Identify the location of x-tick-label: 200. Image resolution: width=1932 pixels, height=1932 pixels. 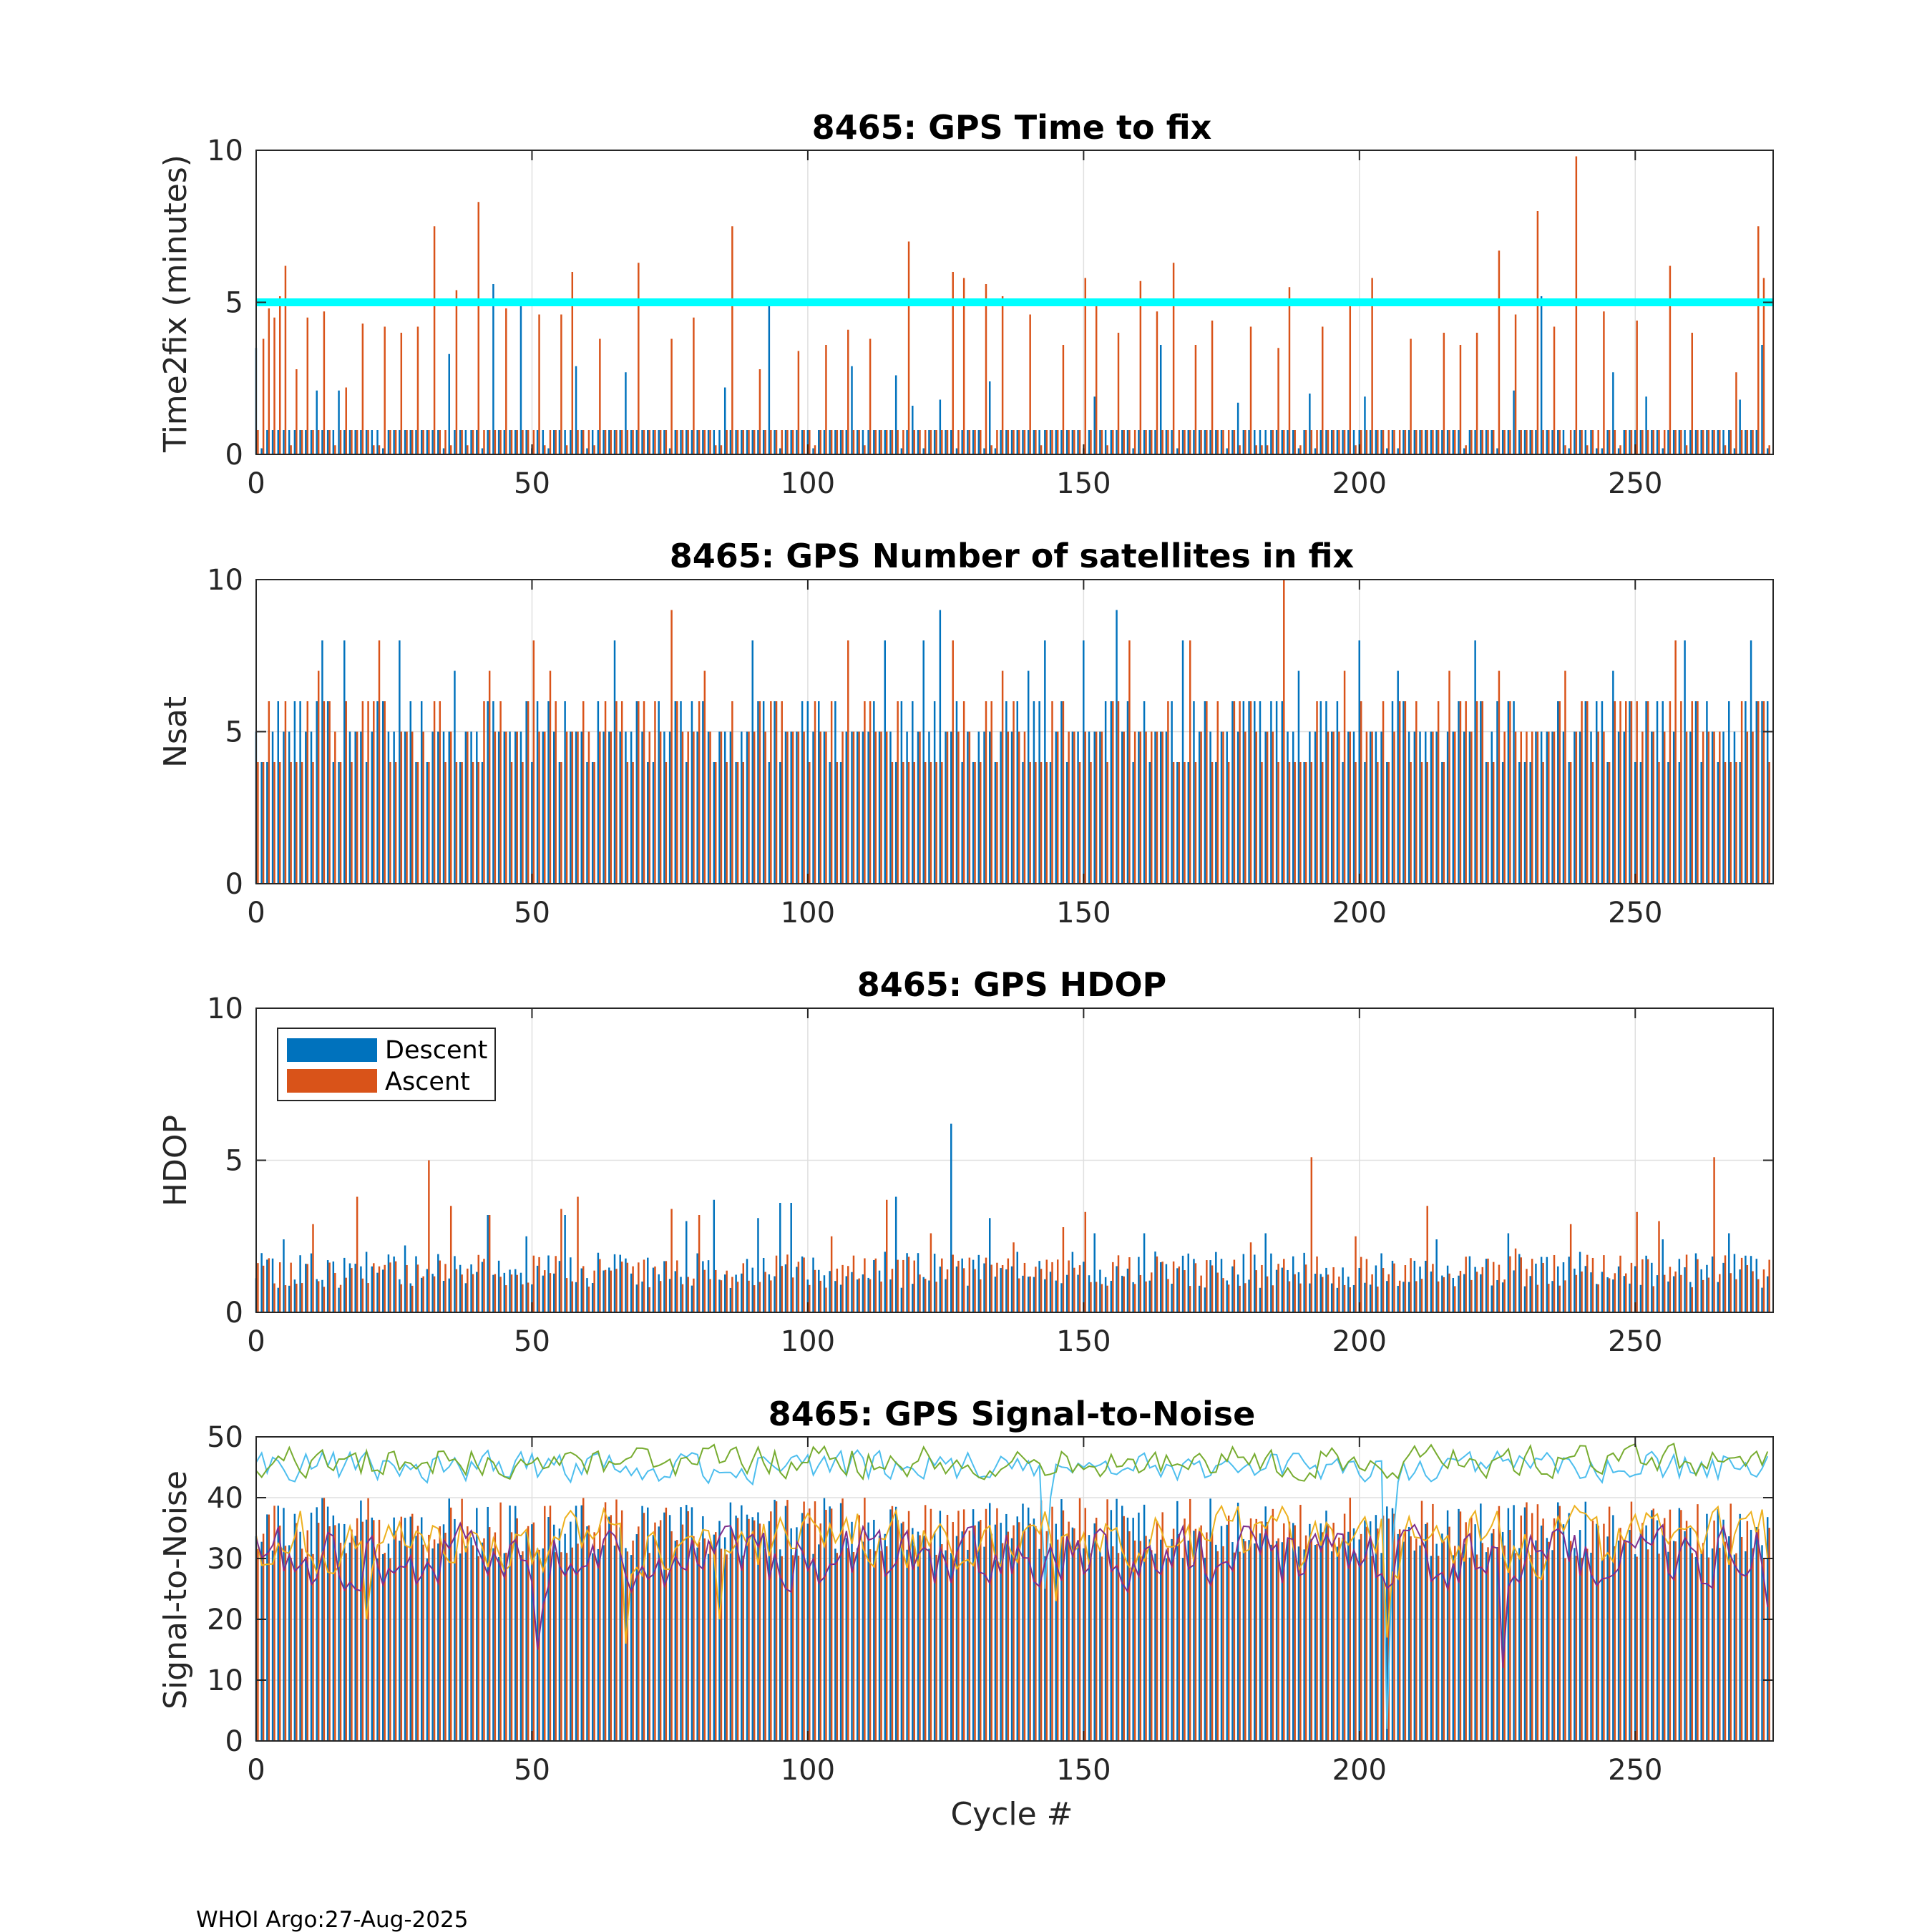
(1359, 1341).